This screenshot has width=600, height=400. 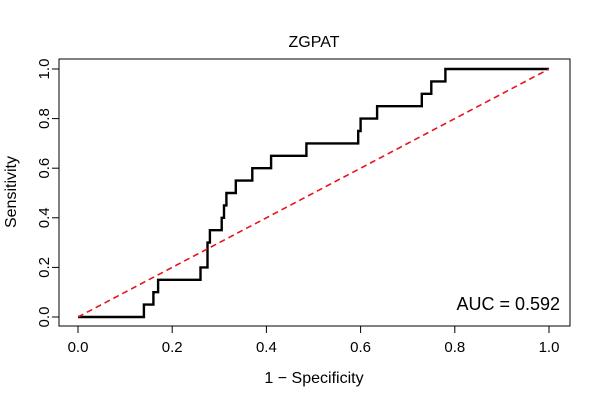 What do you see at coordinates (454, 347) in the screenshot?
I see `x-tick-label: 0.8` at bounding box center [454, 347].